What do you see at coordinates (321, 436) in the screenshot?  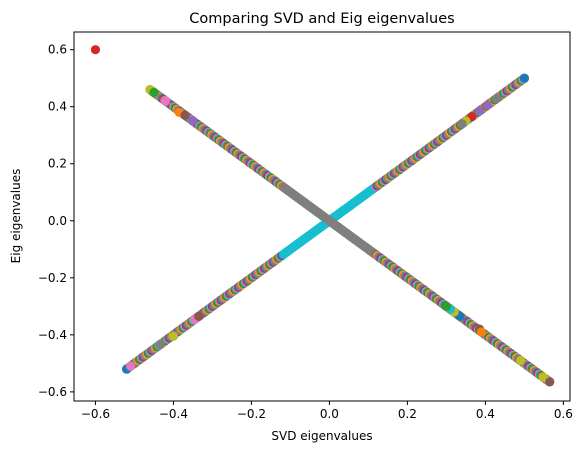 I see `x-axis-label: SVD eigenvalues` at bounding box center [321, 436].